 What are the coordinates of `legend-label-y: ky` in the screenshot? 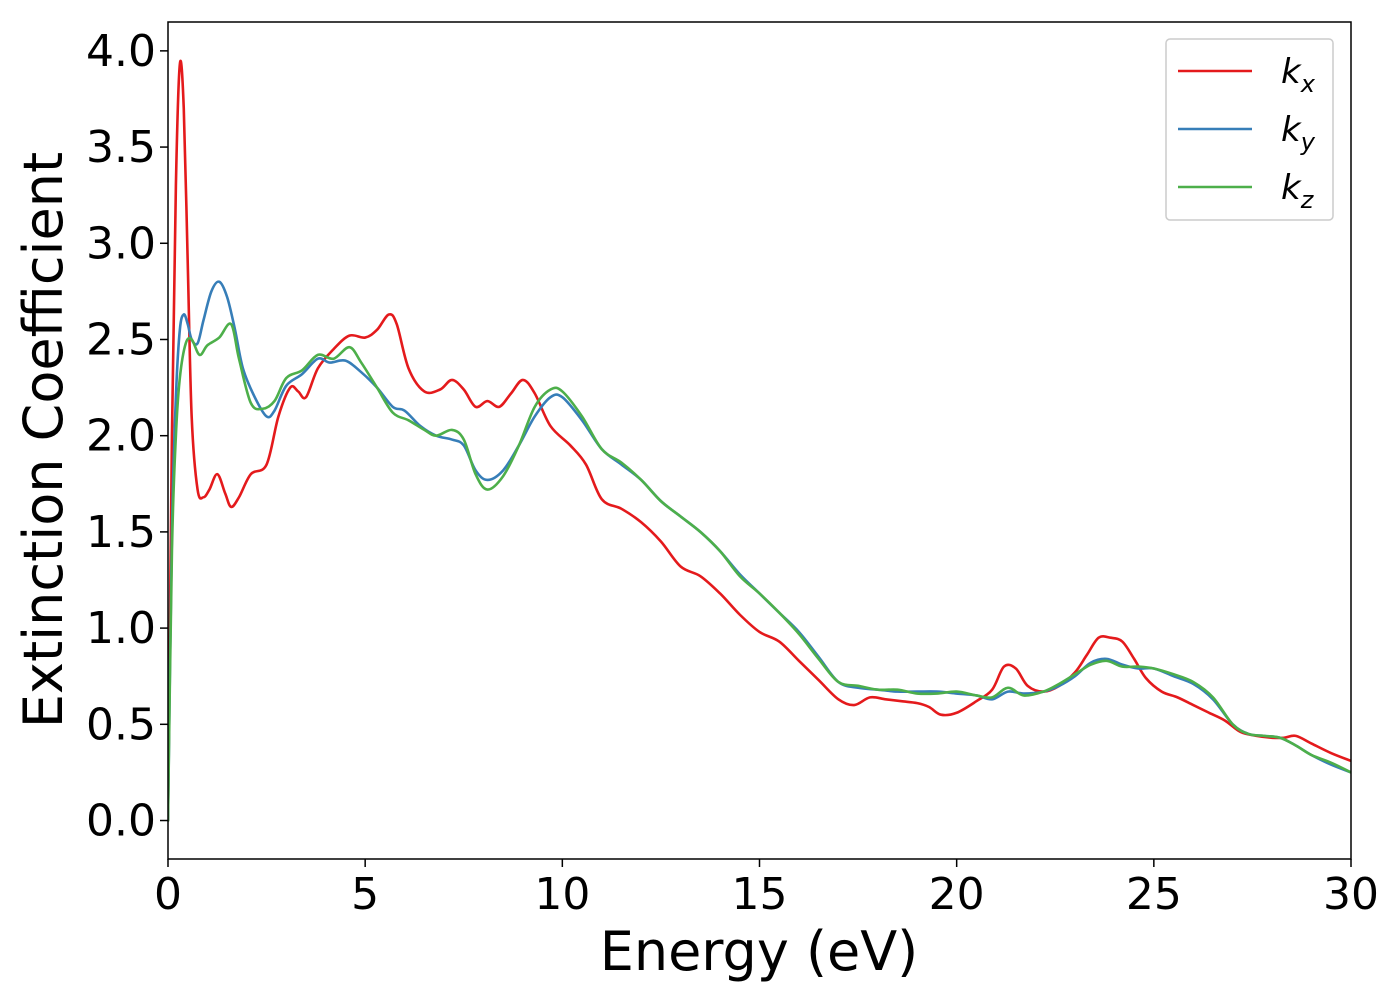 It's located at (1298, 133).